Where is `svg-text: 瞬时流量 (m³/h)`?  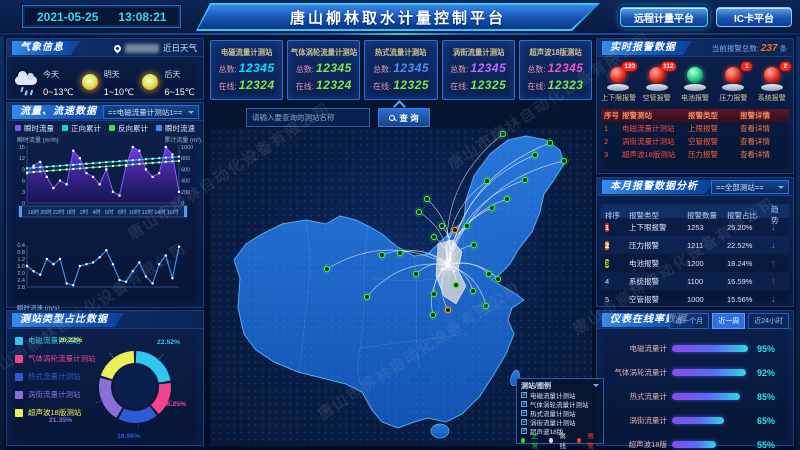 svg-text: 瞬时流量 (m³/h) is located at coordinates (38, 140).